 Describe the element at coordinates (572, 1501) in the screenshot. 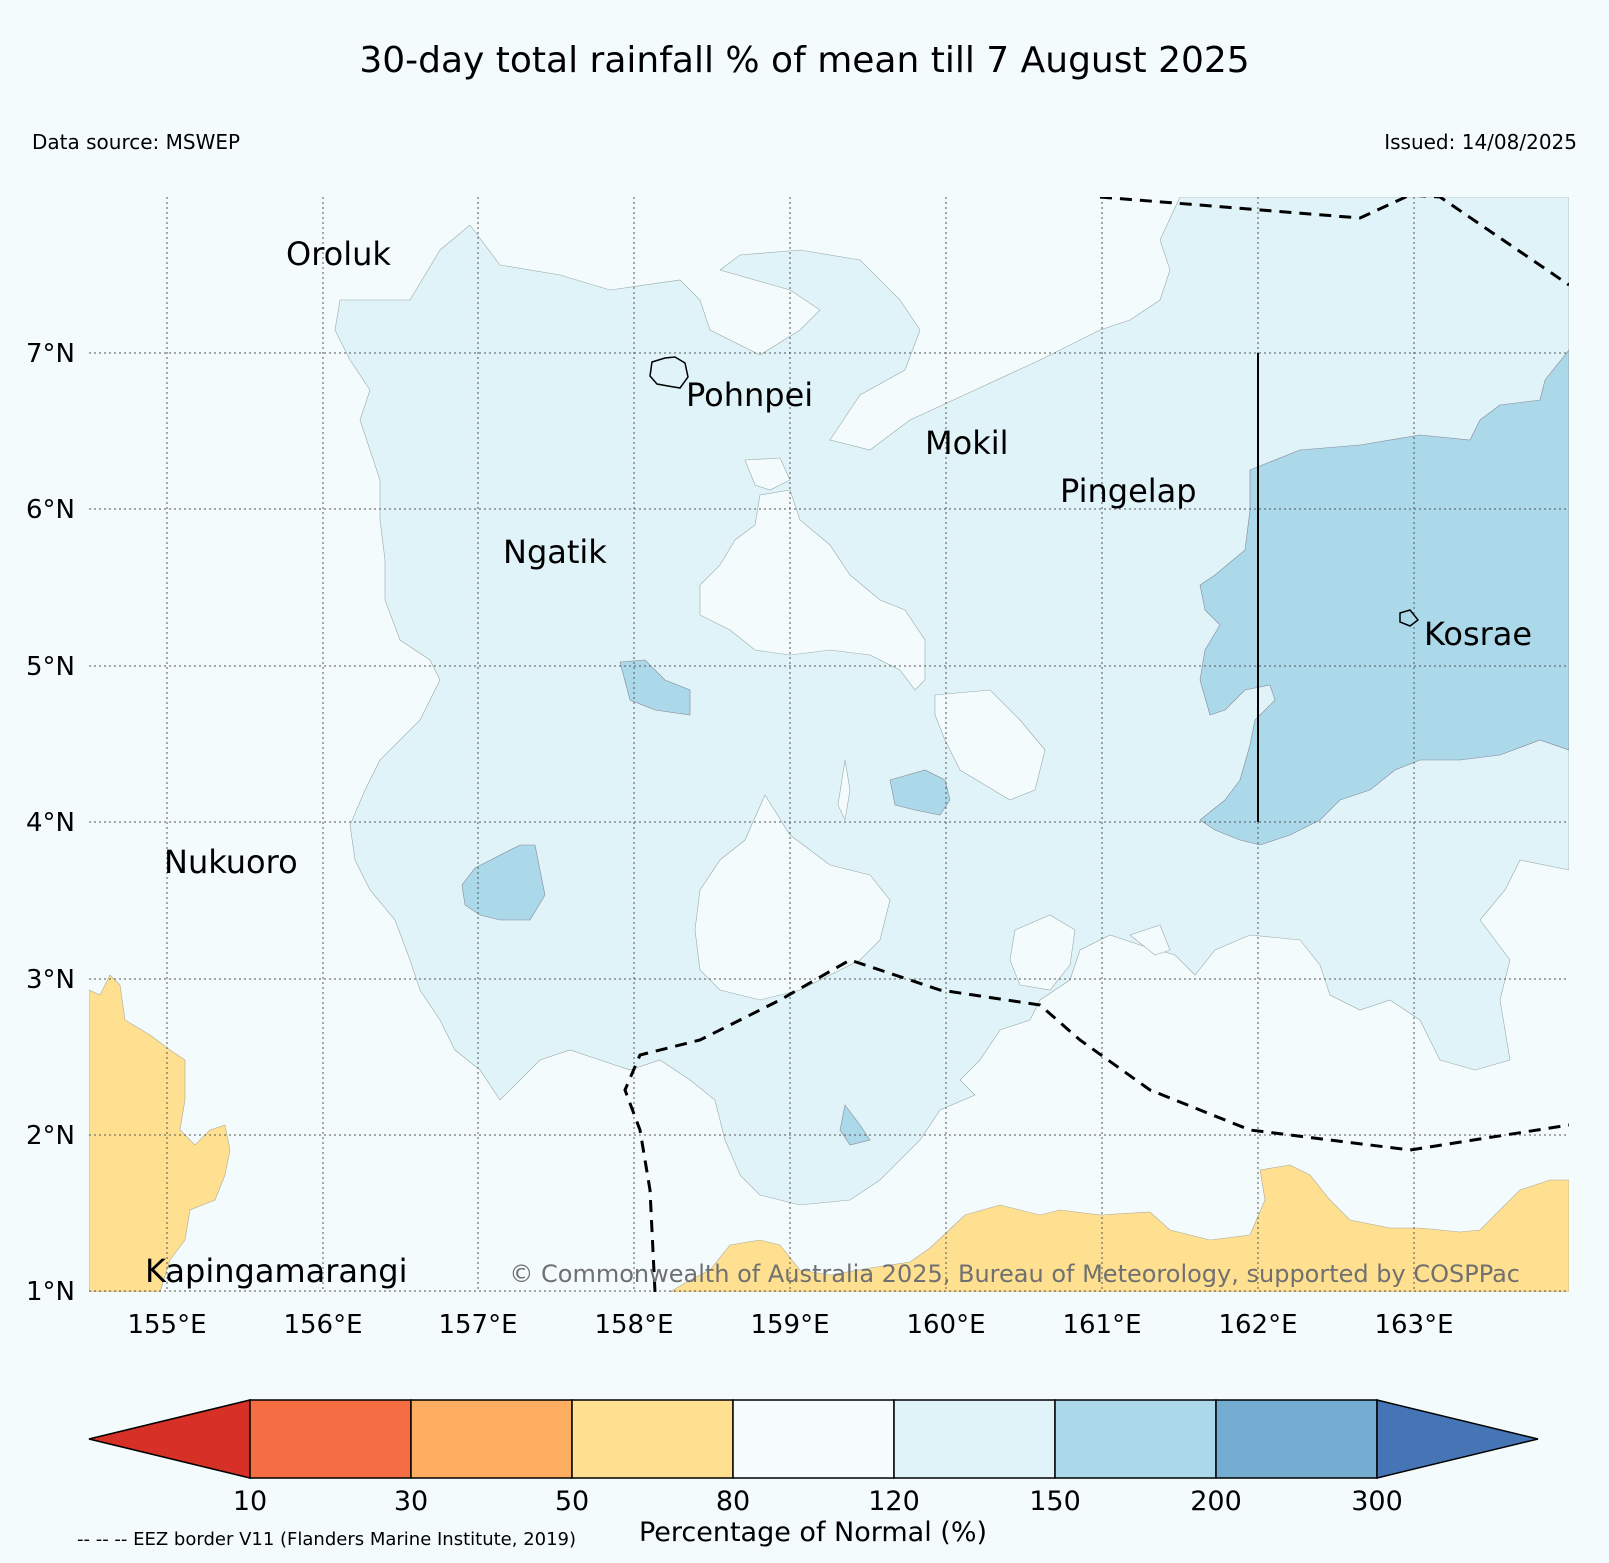

I see `colorbar-tick-label: 50` at that location.